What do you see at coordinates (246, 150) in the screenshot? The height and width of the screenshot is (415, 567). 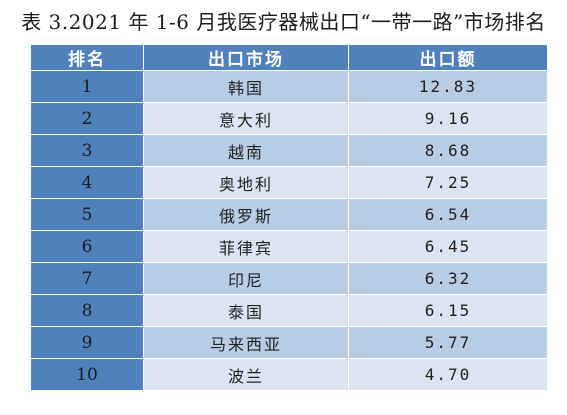 I see `market-cell: 越南` at bounding box center [246, 150].